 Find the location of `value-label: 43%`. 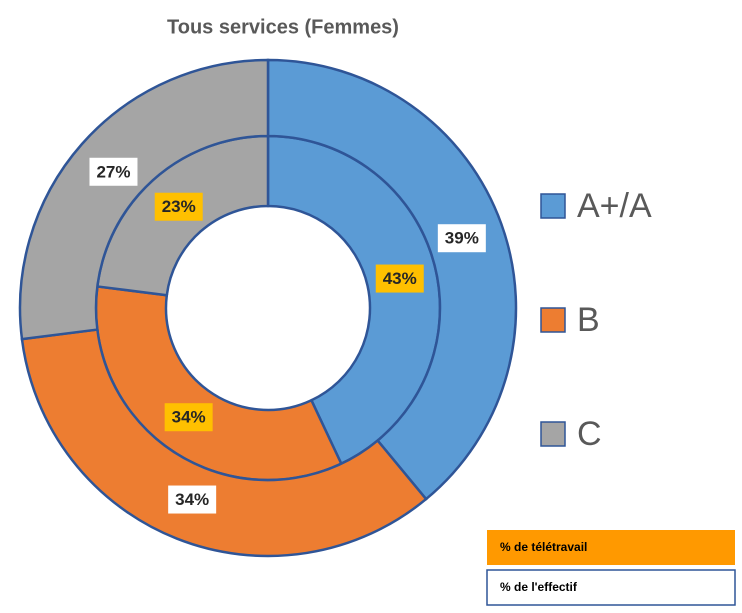

value-label: 43% is located at coordinates (400, 278).